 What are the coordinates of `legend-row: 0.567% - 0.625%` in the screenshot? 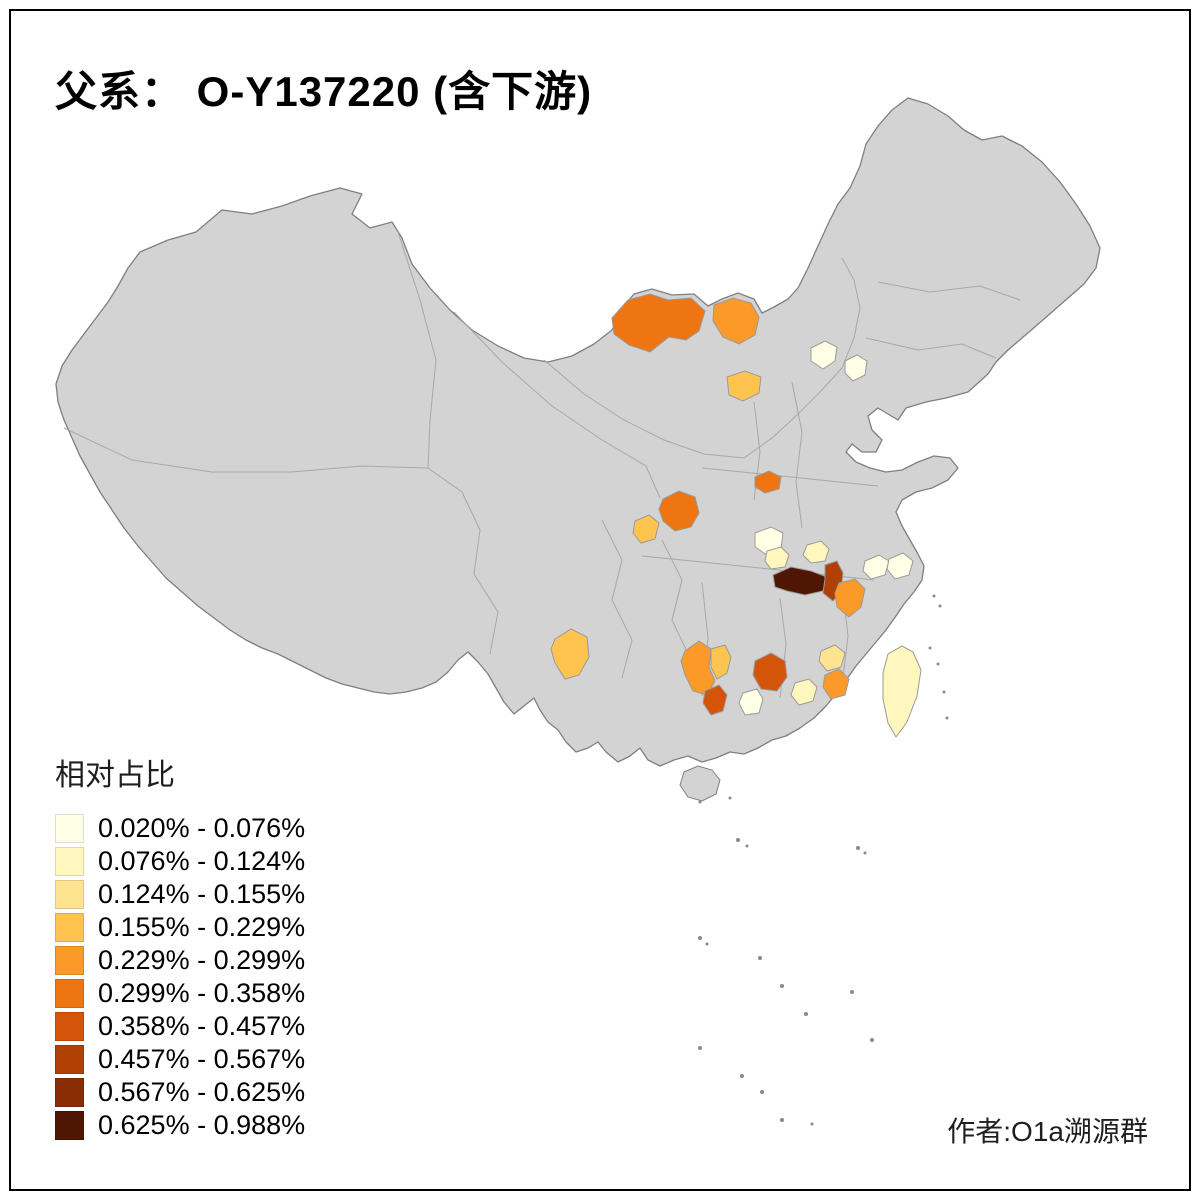 It's located at (180, 1092).